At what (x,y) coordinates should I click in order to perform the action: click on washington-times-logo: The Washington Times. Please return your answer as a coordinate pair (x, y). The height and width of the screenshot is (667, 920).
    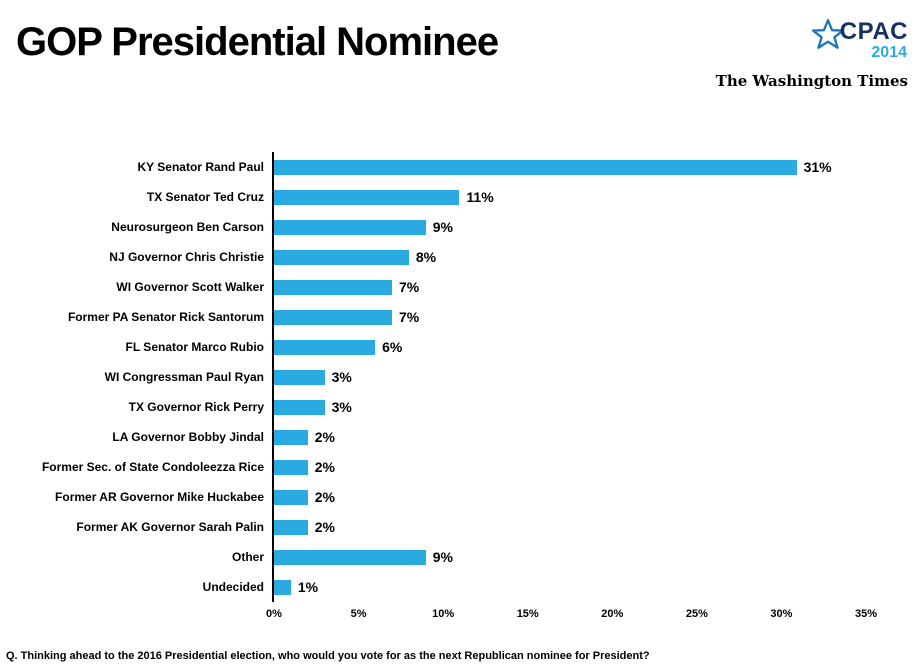
    Looking at the image, I should click on (811, 80).